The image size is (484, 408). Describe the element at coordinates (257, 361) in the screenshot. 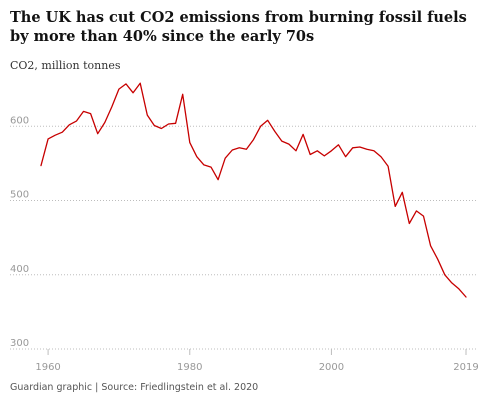

I see `x-axis-ticks: 1960 1980 2000 2019` at that location.